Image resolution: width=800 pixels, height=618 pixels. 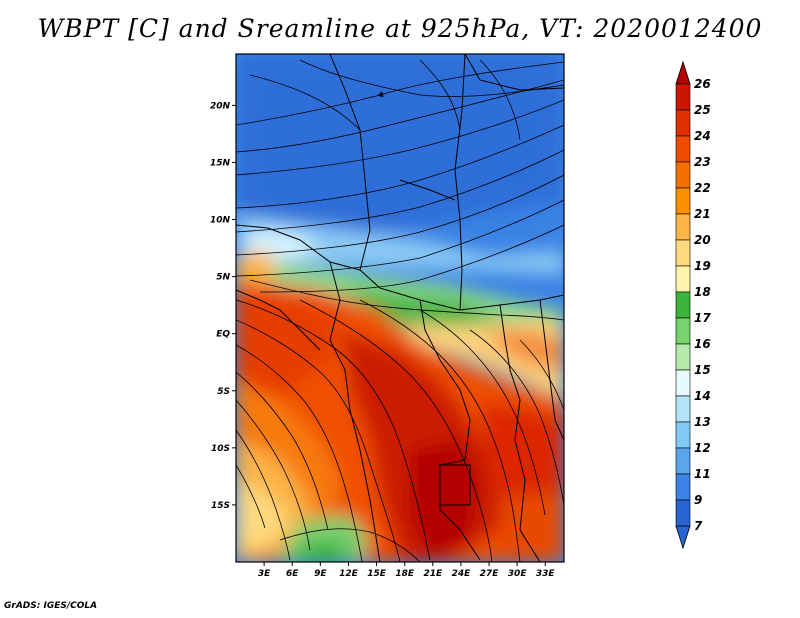 I want to click on colorbar-level-label: 21, so click(x=702, y=214).